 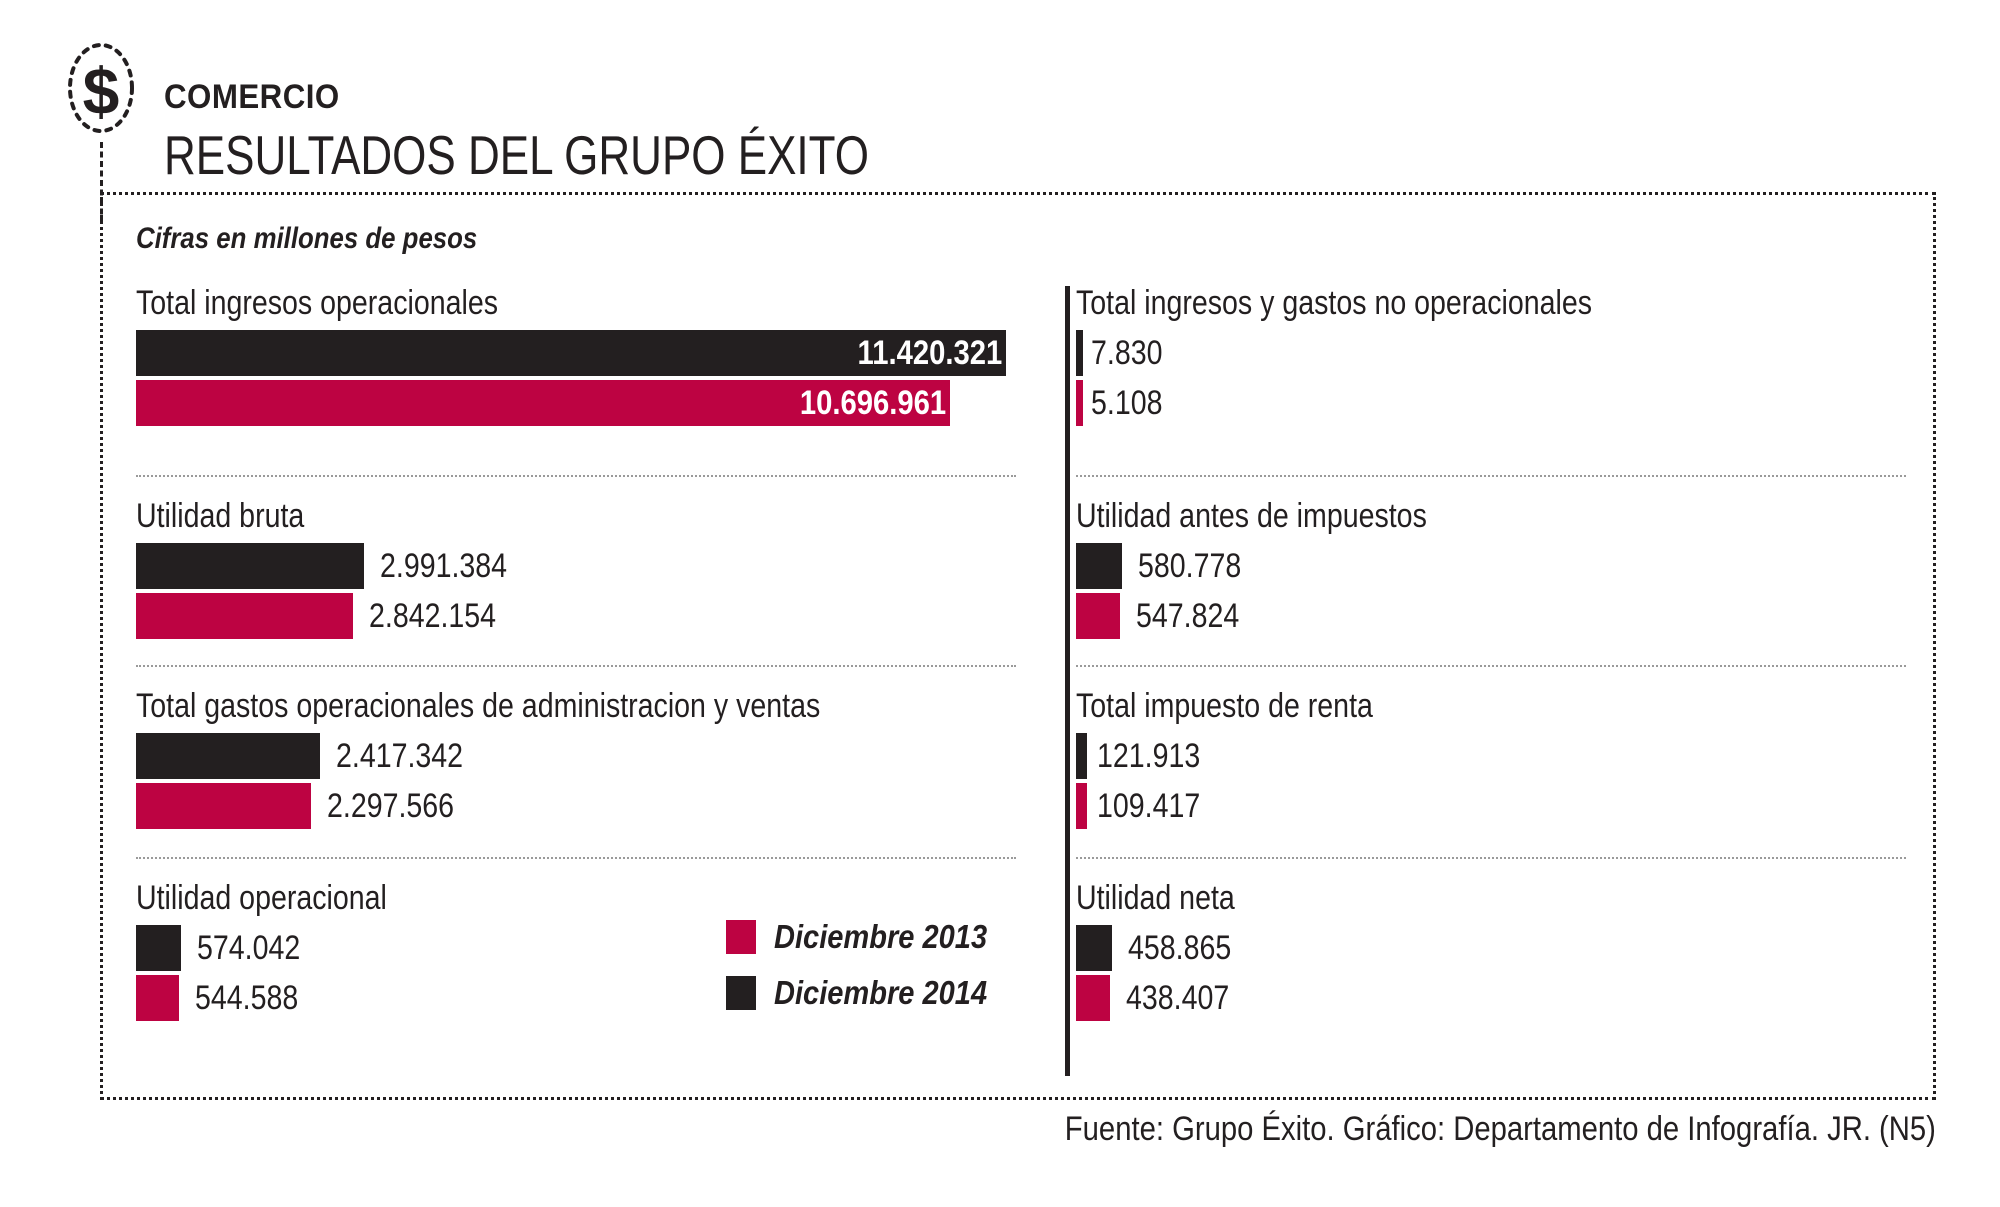 I want to click on bar-value-2014: 580.778, so click(x=1190, y=566).